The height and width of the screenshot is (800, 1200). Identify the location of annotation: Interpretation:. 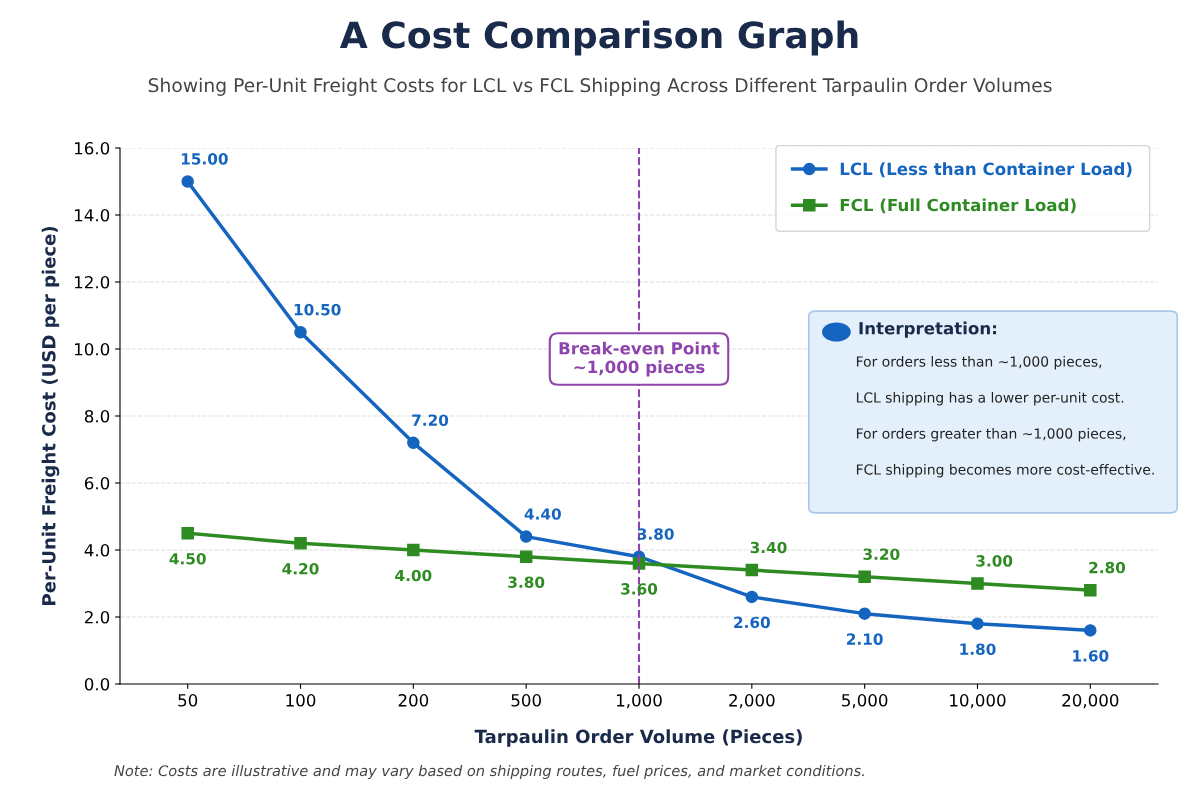
(928, 329).